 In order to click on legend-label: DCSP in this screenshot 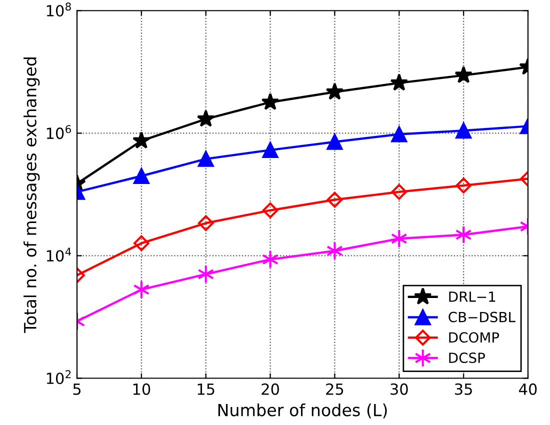, I will do `click(467, 358)`.